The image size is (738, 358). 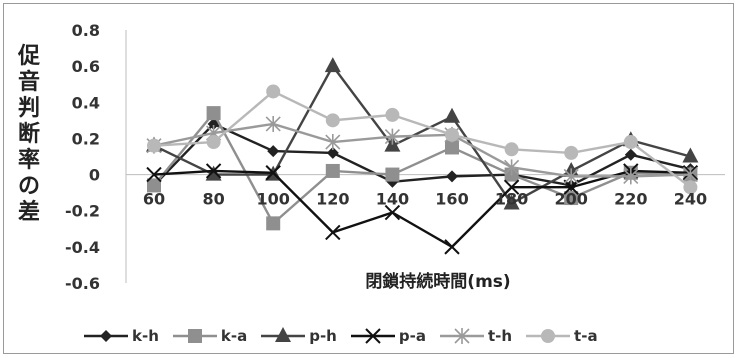 What do you see at coordinates (630, 199) in the screenshot?
I see `x-tick-label: 220` at bounding box center [630, 199].